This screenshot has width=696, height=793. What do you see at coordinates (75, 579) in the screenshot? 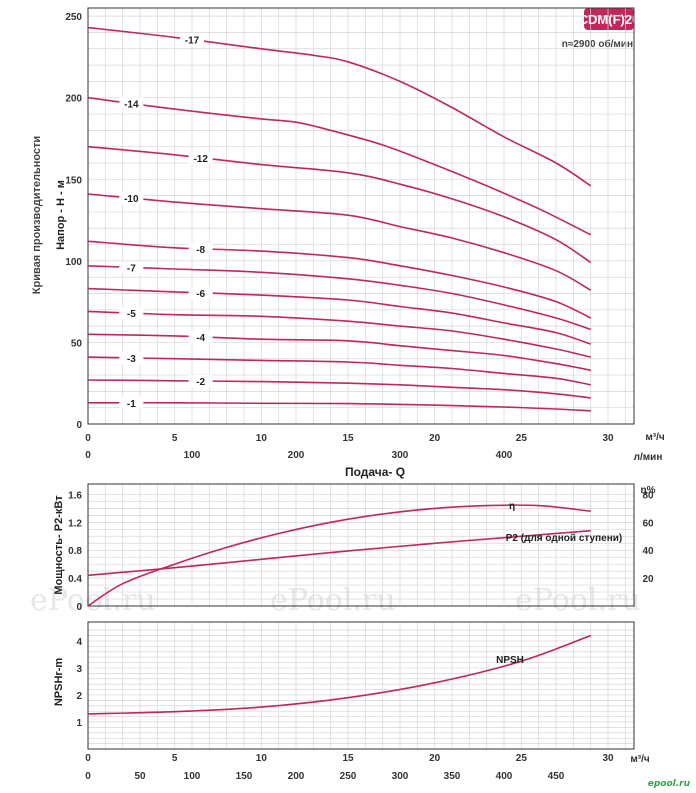
I see `y-tick-label: 0.4` at bounding box center [75, 579].